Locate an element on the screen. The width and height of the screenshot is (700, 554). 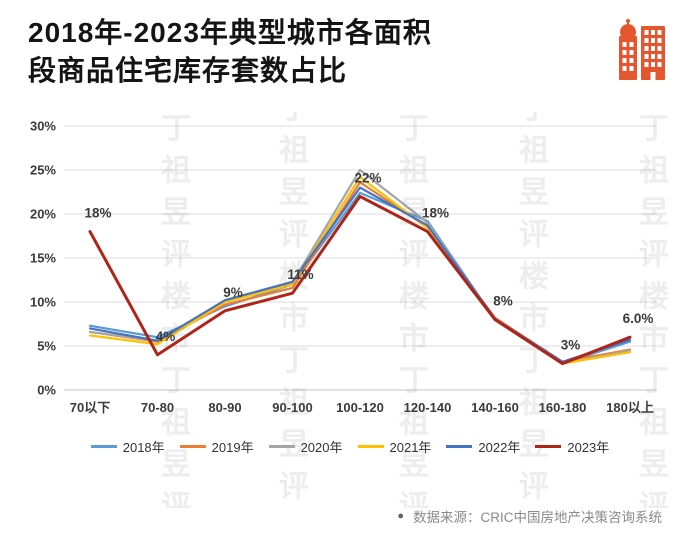
y-tick-label: 25% is located at coordinates (43, 170).